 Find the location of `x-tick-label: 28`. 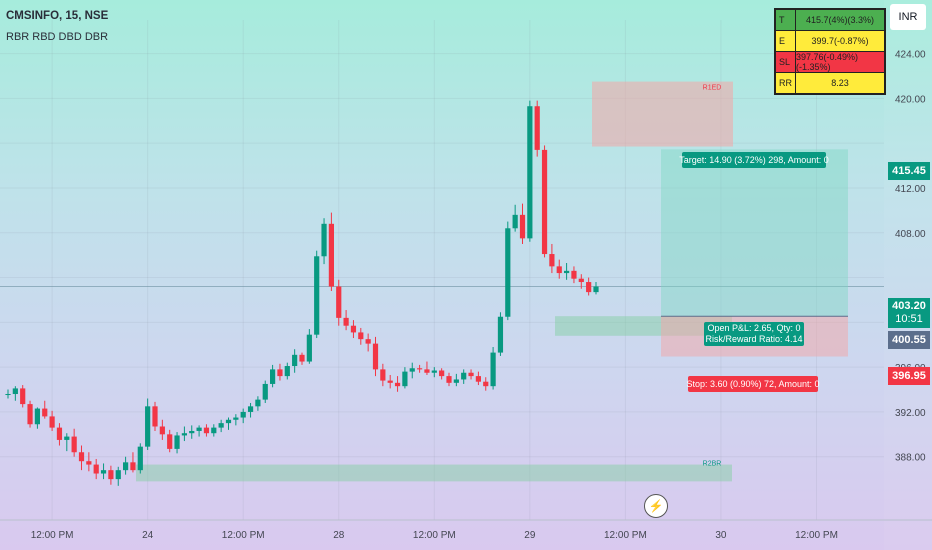

x-tick-label: 28 is located at coordinates (339, 535).